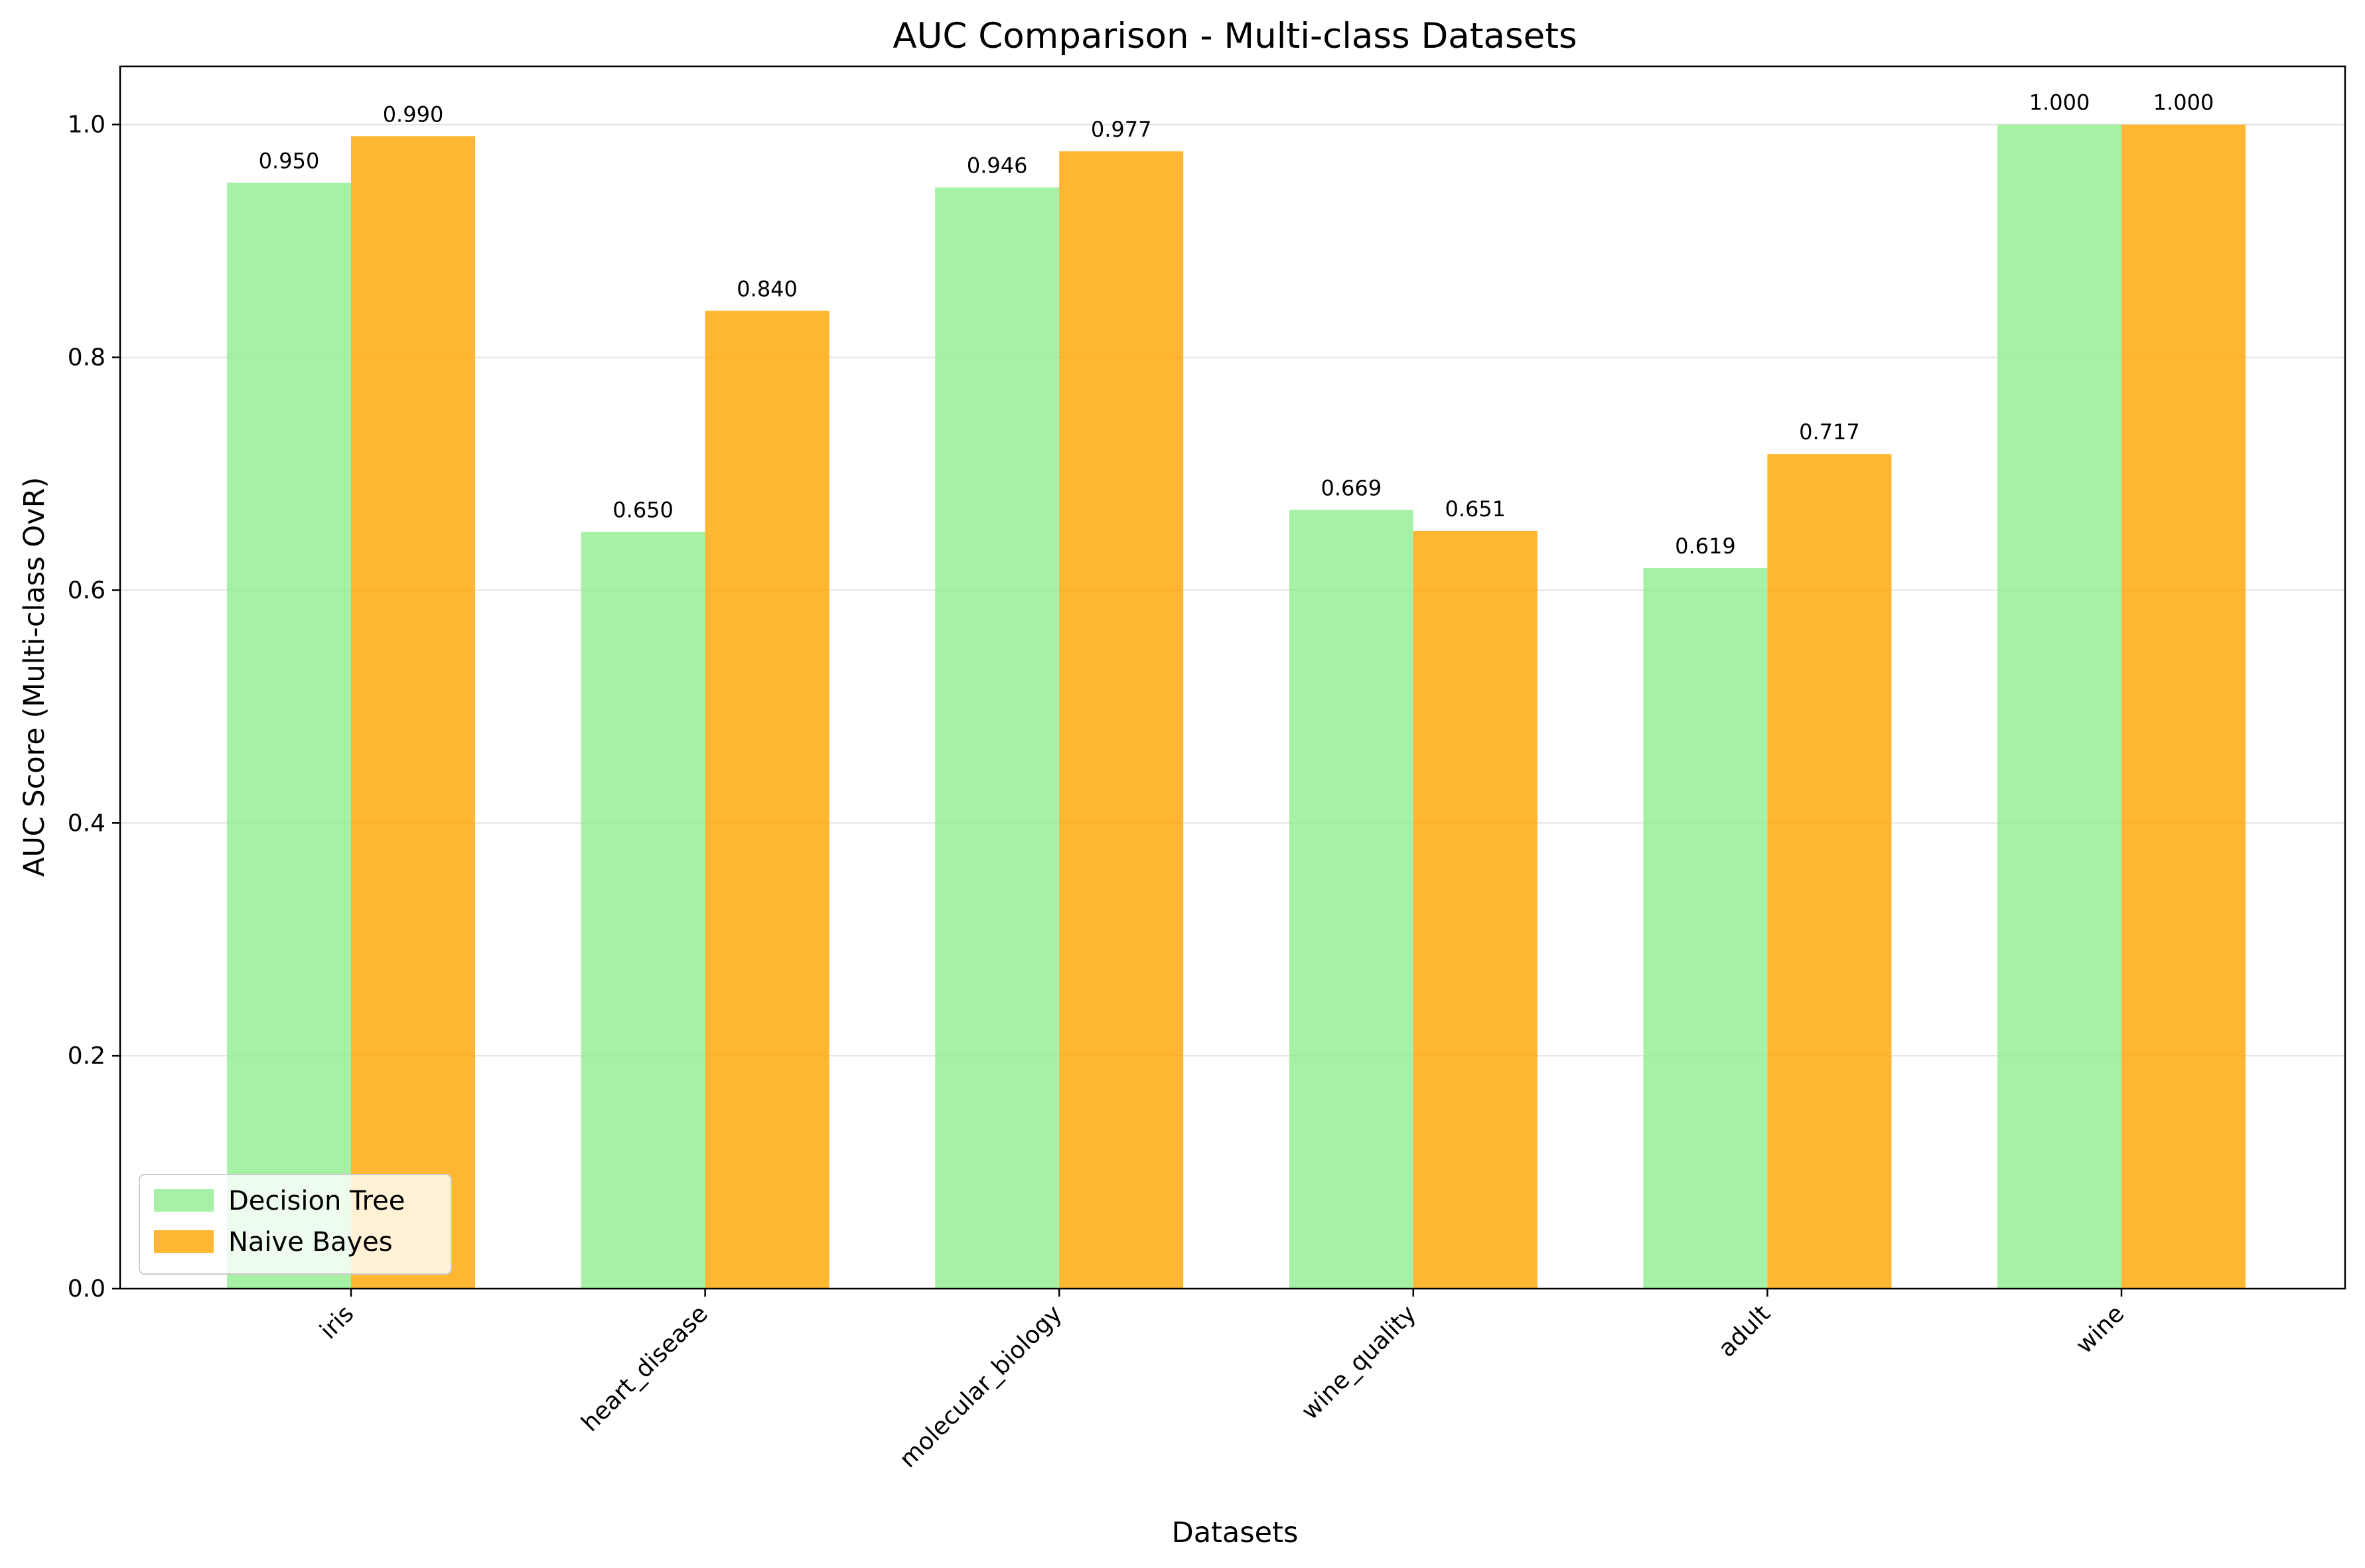 The image size is (2365, 1568). Describe the element at coordinates (34, 677) in the screenshot. I see `y-axis-label: AUC Score (Multi-class OvR)` at that location.